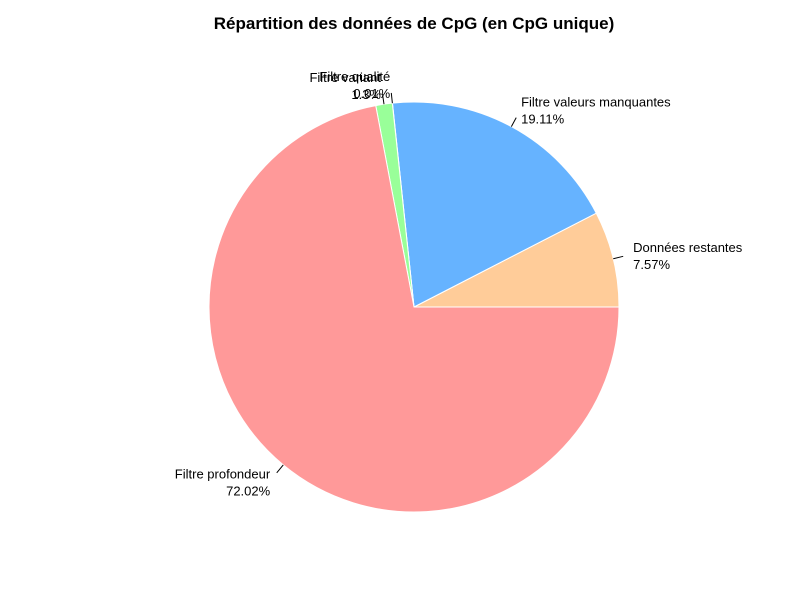 The width and height of the screenshot is (800, 600). I want to click on slice-percent-3: 1.3%, so click(366, 94).